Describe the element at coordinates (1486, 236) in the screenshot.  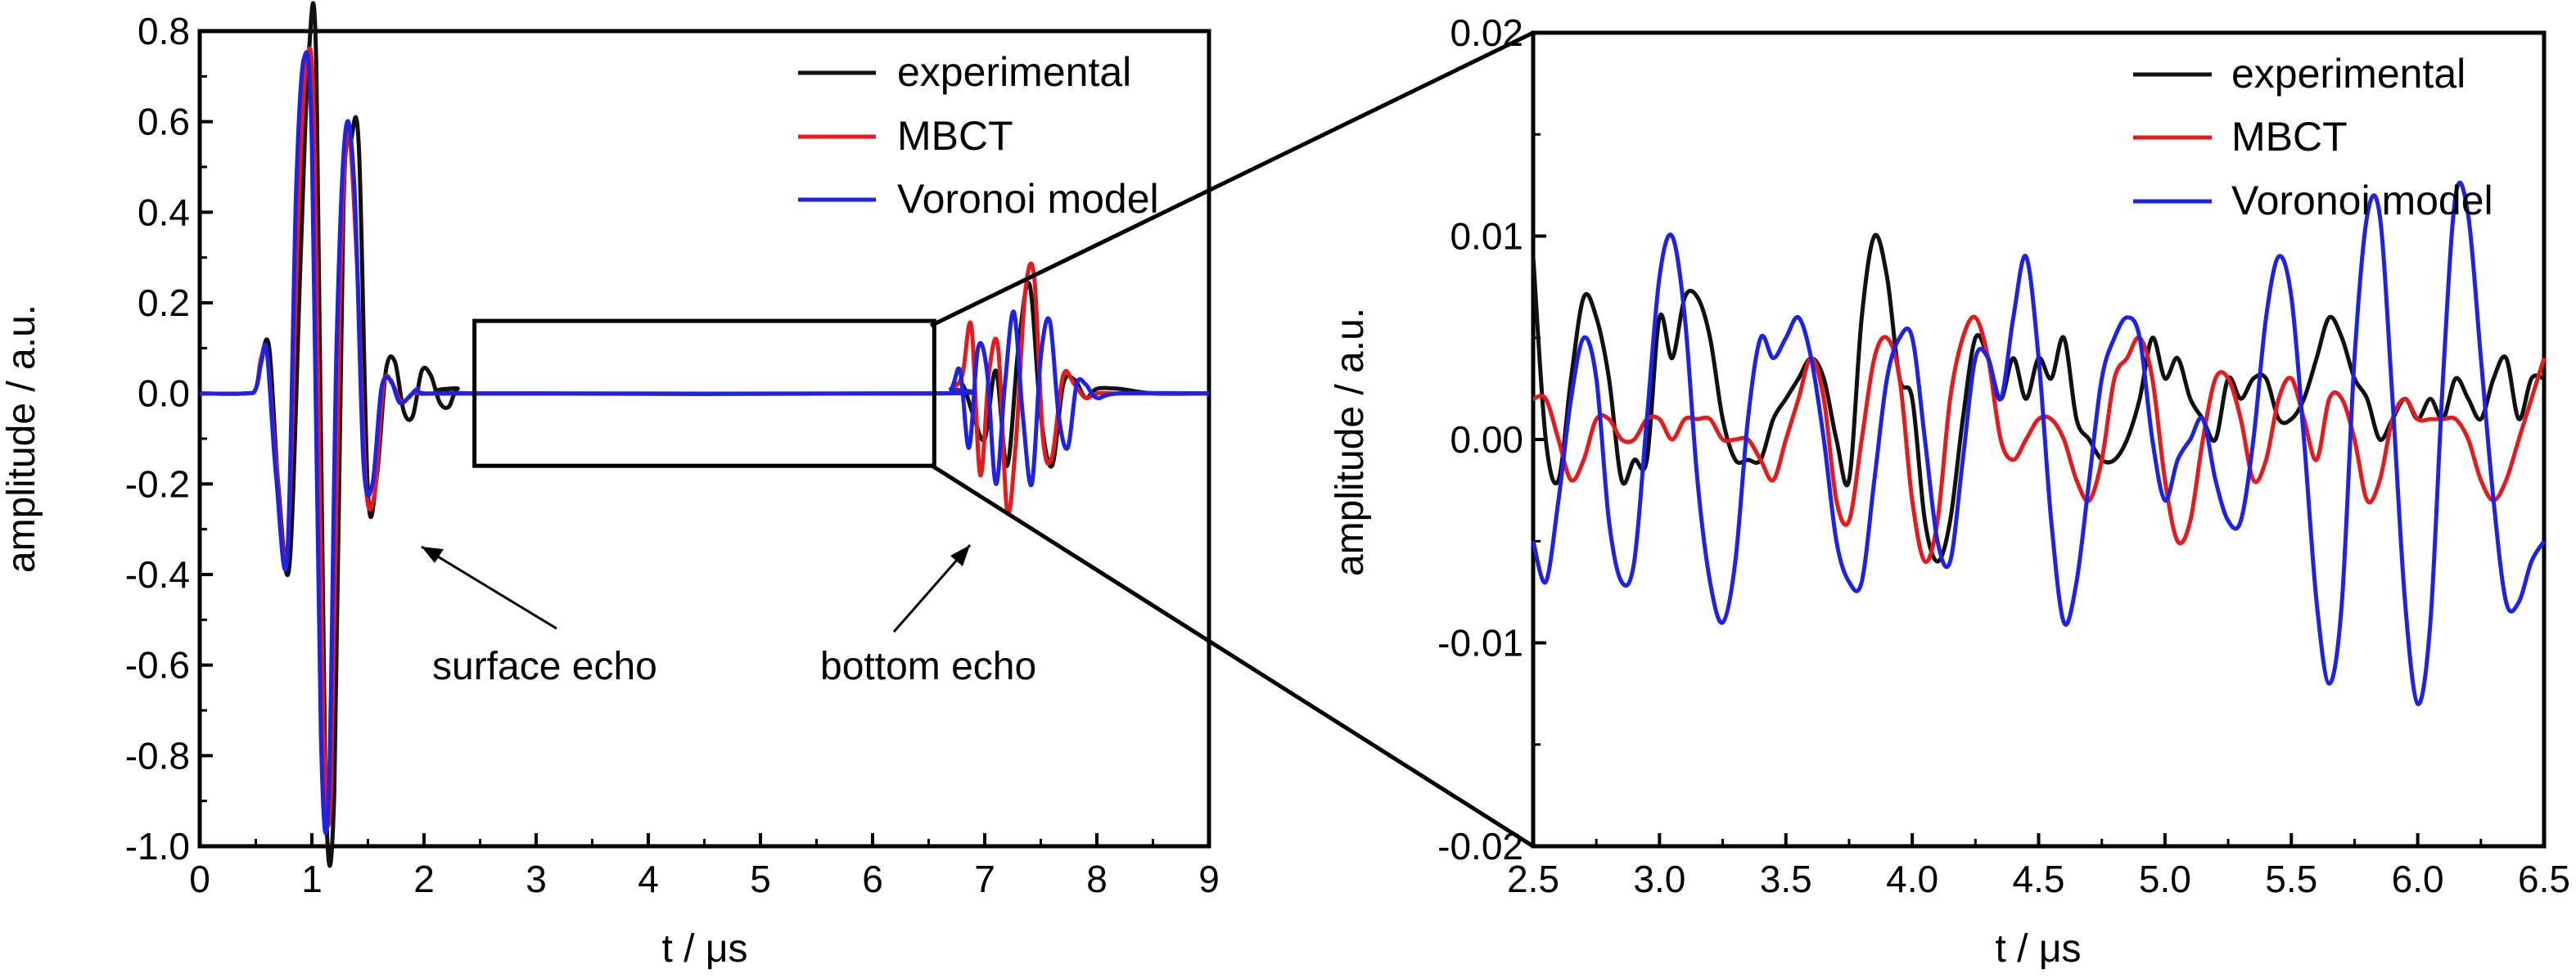
I see `right-y-tick-label: 0.01` at that location.